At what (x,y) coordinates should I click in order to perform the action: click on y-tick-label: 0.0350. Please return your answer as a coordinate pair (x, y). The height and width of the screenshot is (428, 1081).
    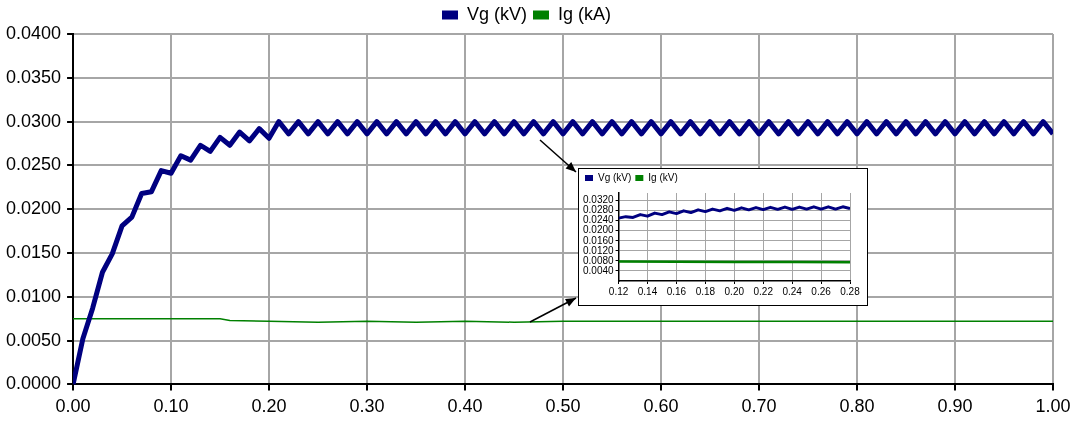
    Looking at the image, I should click on (33, 76).